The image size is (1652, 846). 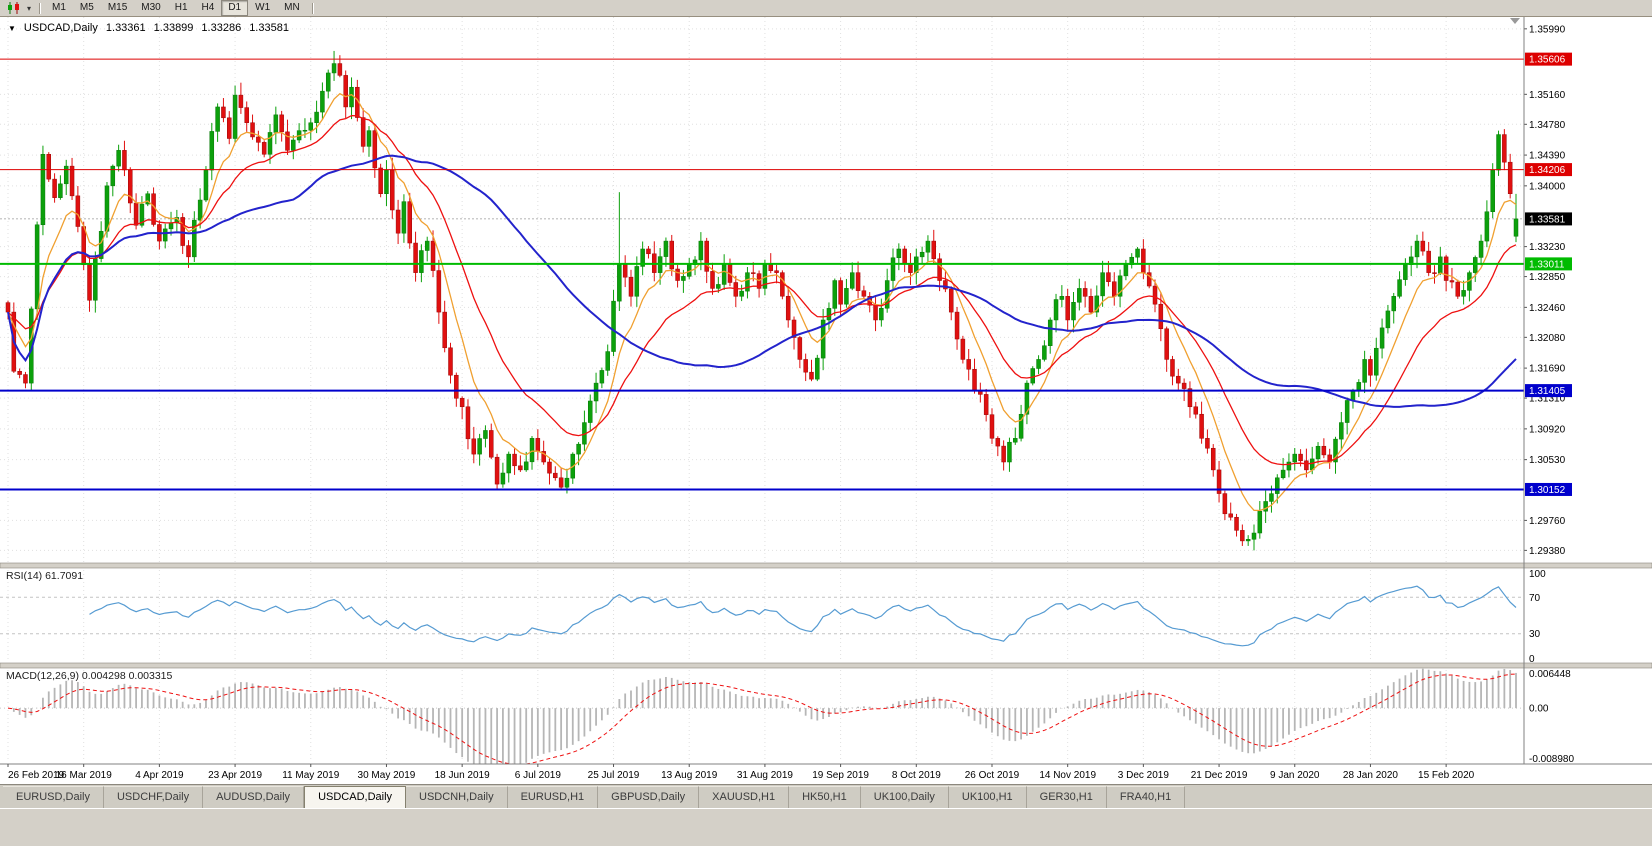 I want to click on date-axis-label: 13 Aug 2019, so click(x=689, y=775).